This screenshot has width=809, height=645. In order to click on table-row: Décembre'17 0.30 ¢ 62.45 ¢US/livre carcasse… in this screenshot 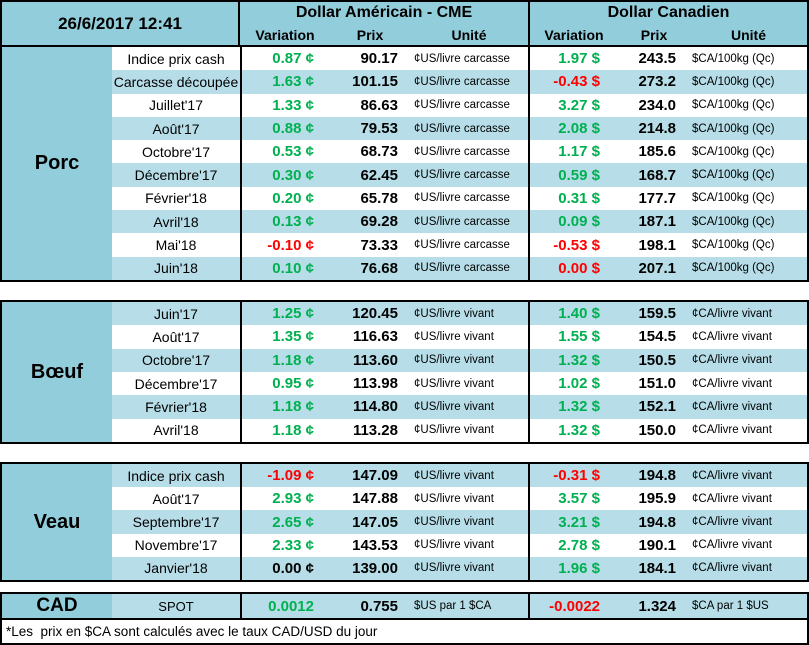, I will do `click(459, 175)`.